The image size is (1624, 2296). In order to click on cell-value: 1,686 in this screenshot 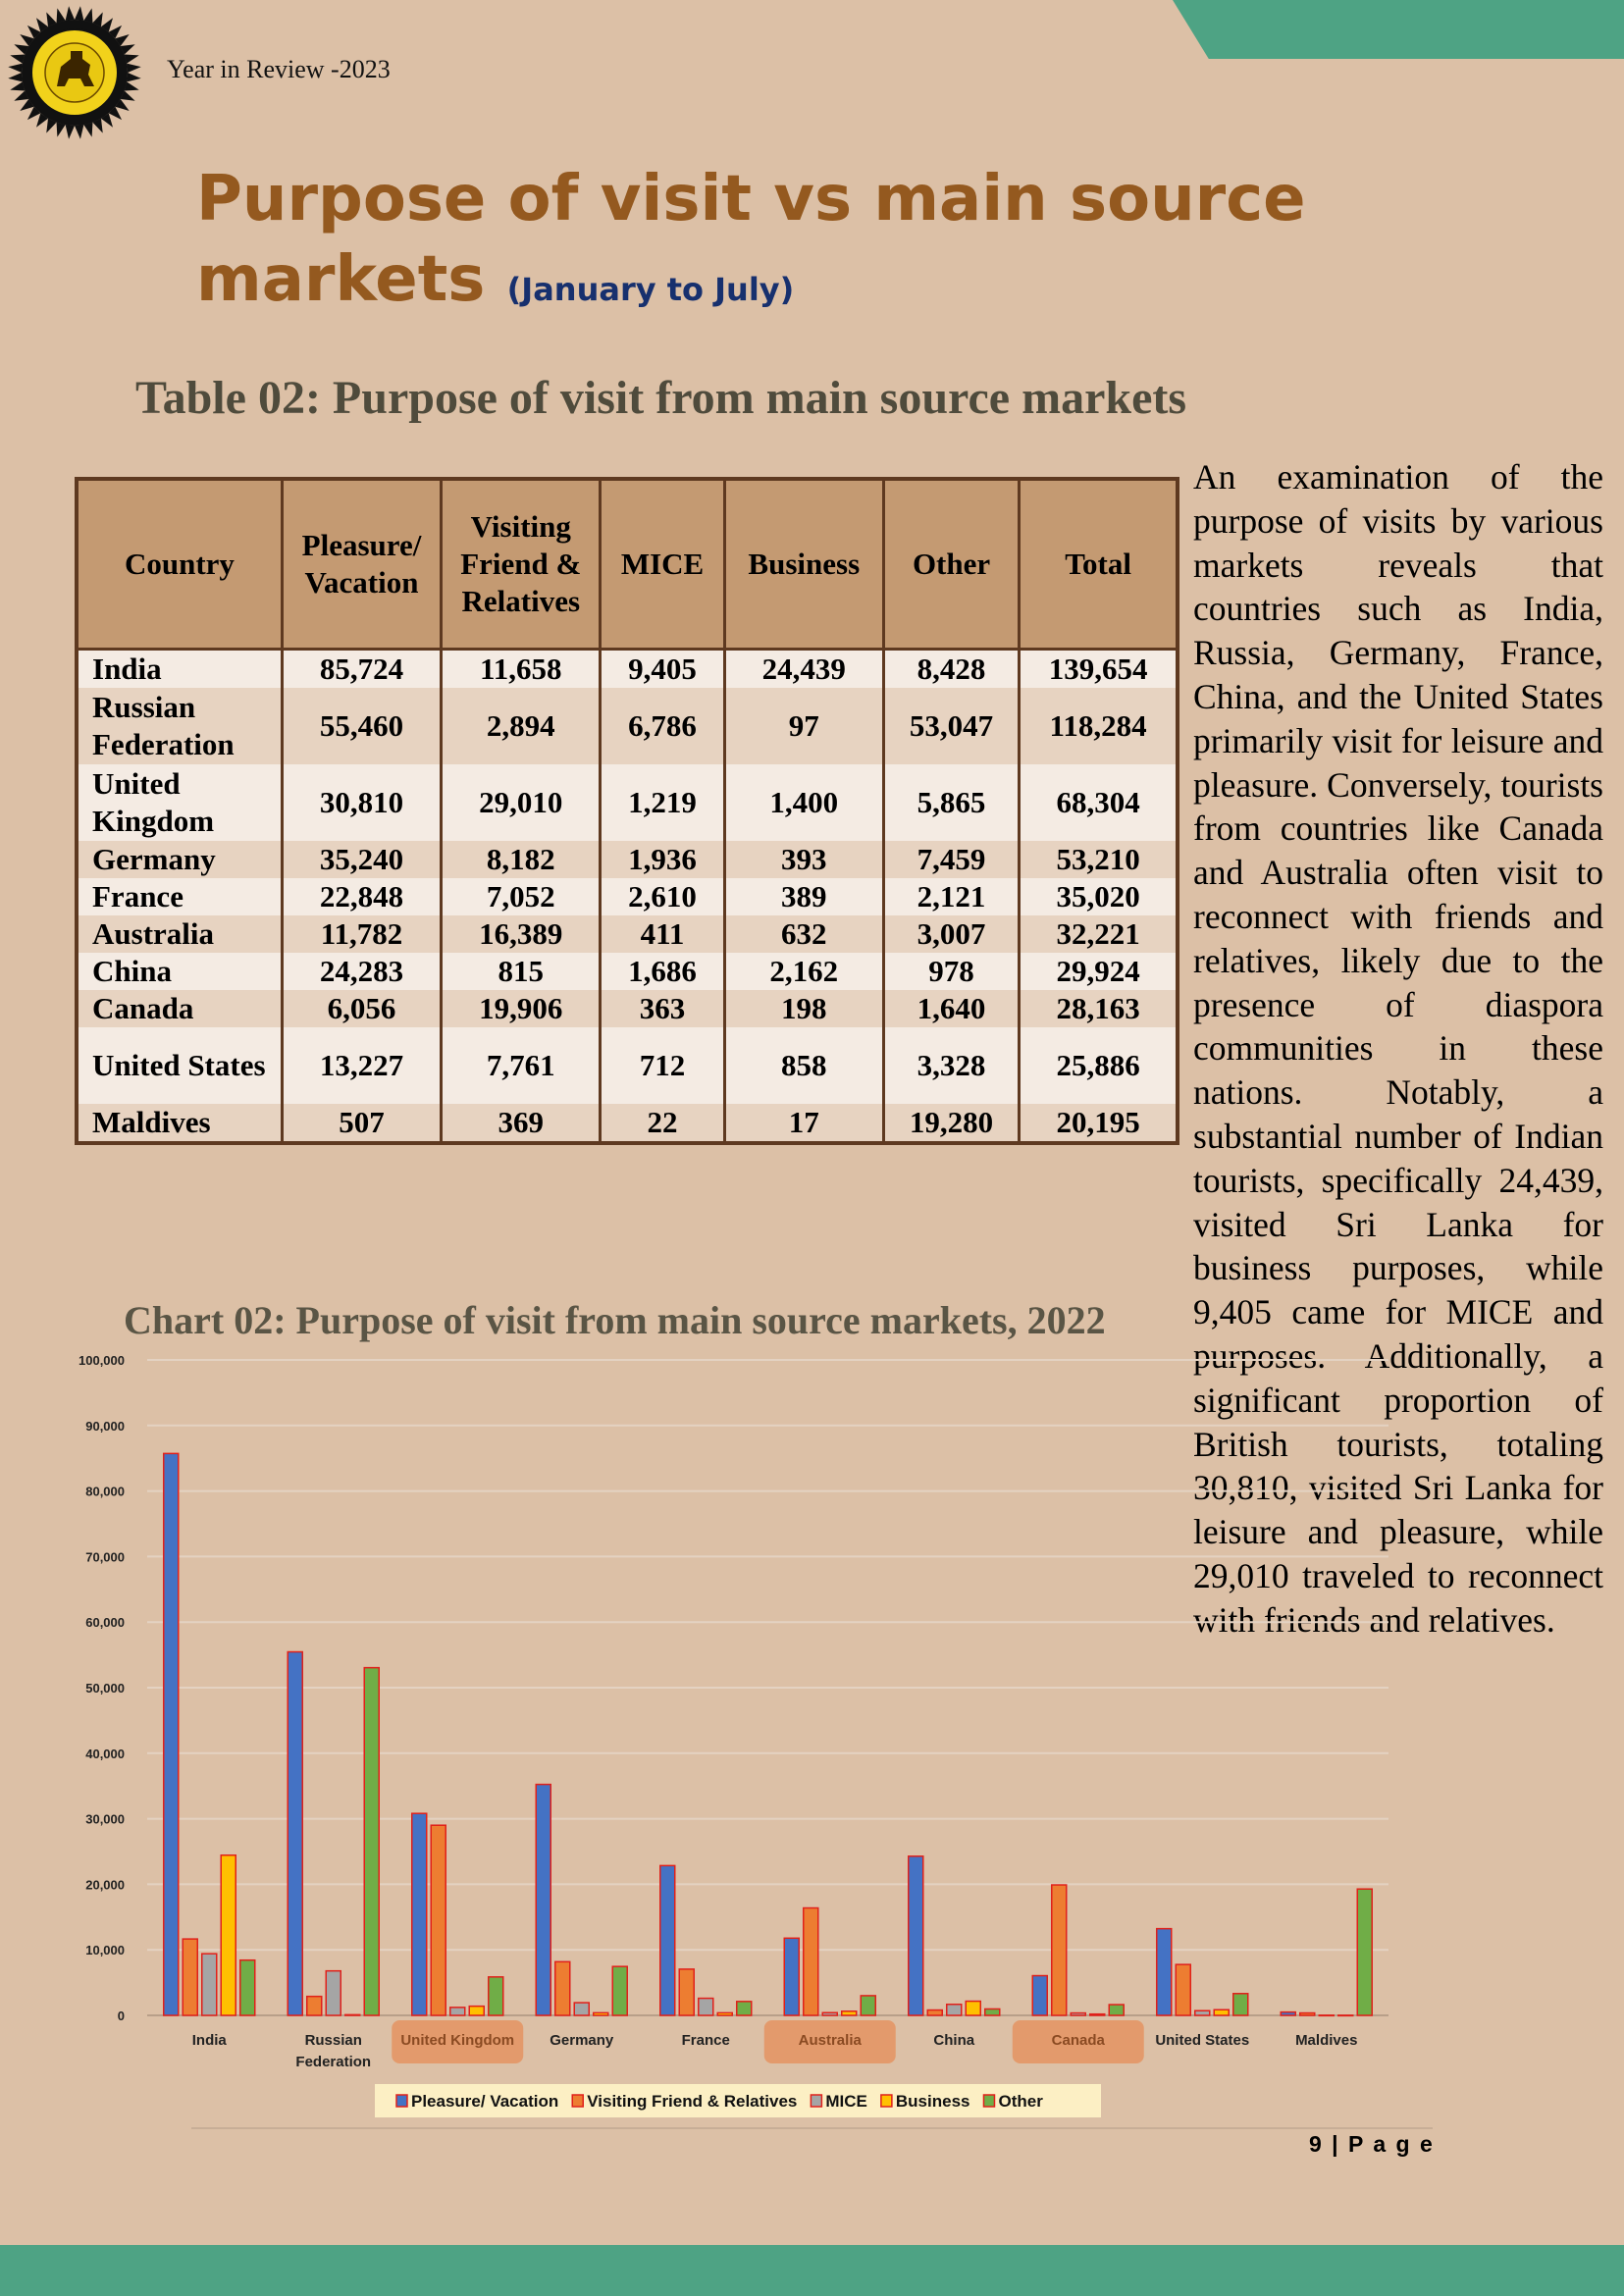, I will do `click(662, 971)`.